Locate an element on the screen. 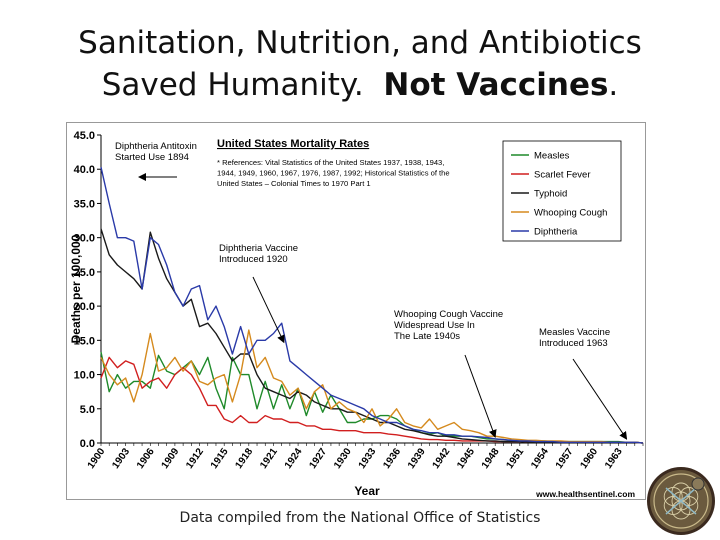  logo-emblem is located at coordinates (681, 501).